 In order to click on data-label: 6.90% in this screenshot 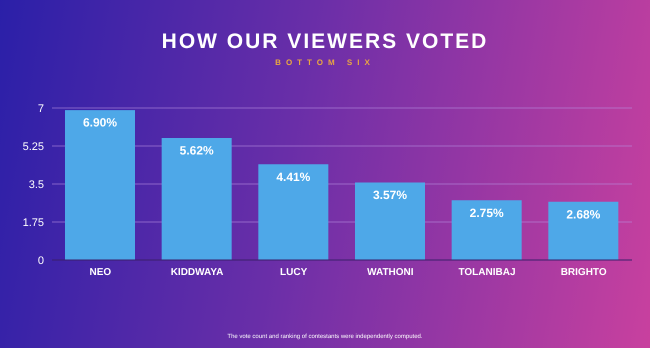, I will do `click(100, 123)`.